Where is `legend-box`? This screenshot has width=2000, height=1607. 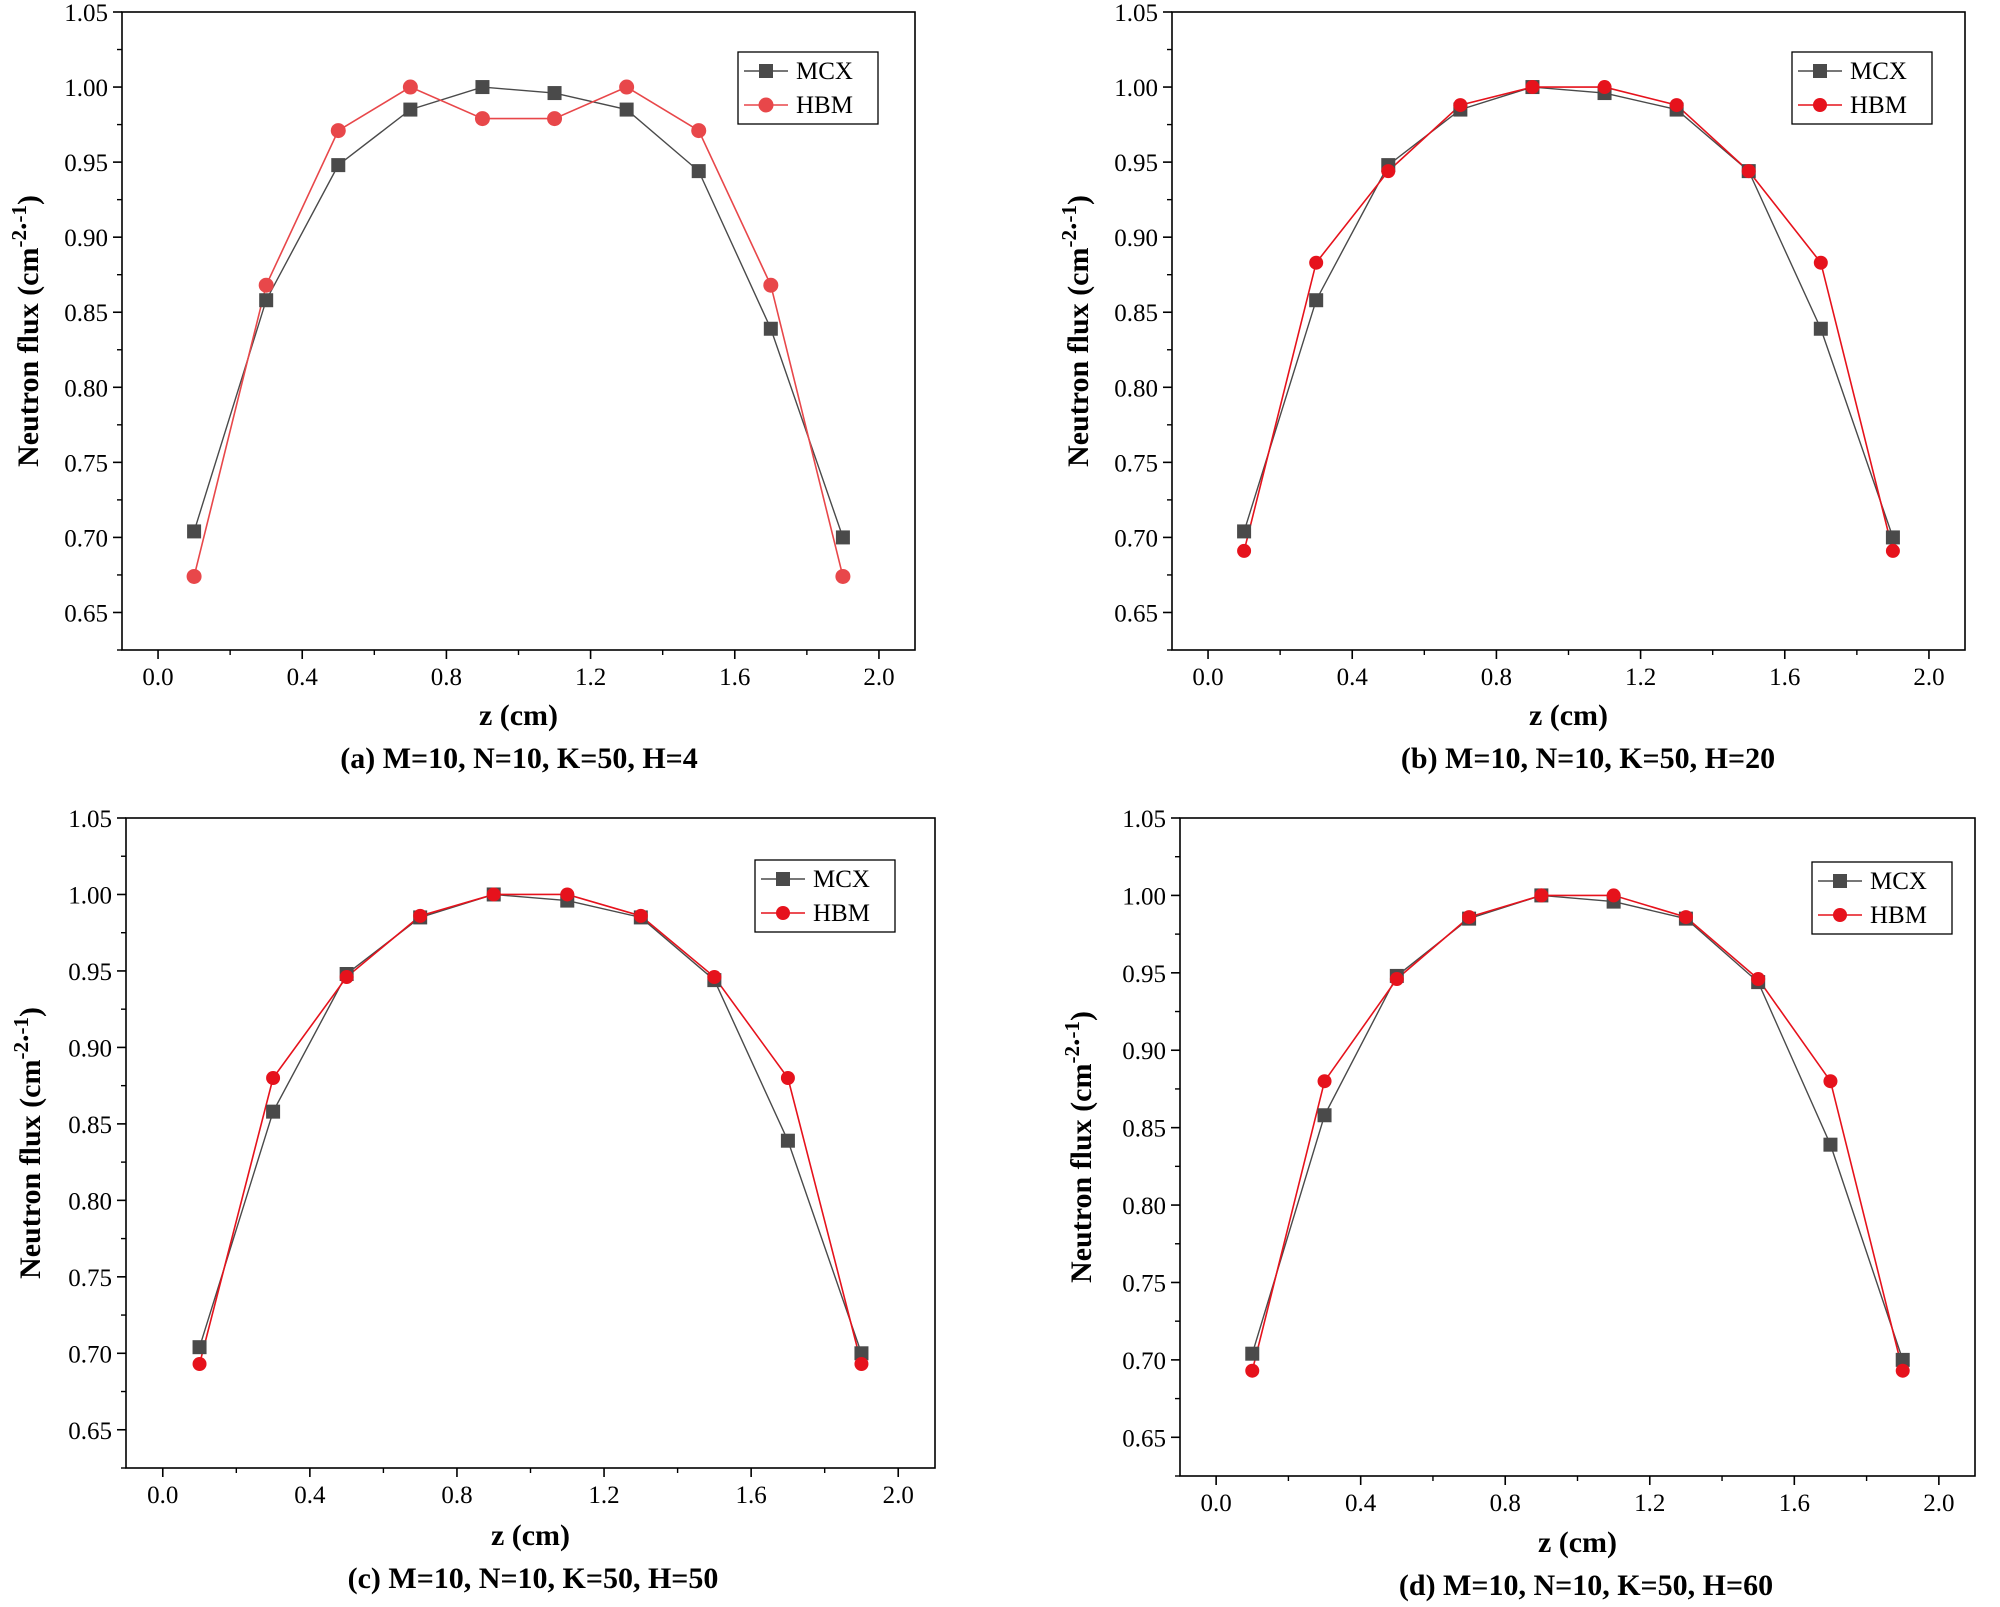 legend-box is located at coordinates (1862, 88).